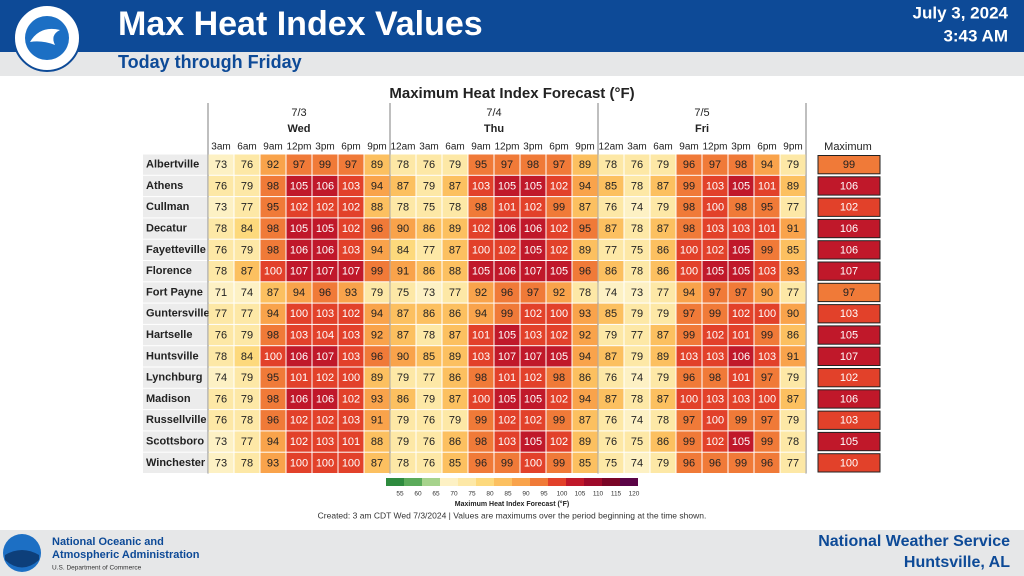  What do you see at coordinates (428, 147) in the screenshot?
I see `time-label: 3am` at bounding box center [428, 147].